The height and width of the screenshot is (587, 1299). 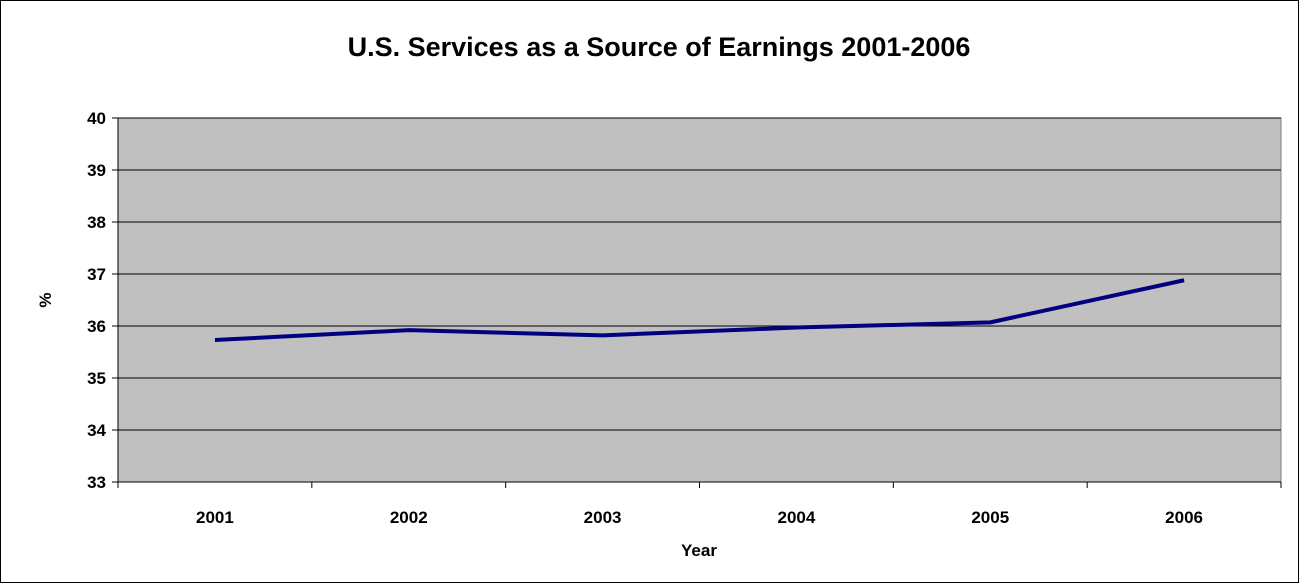 I want to click on y-tick-label: 37, so click(x=96, y=274).